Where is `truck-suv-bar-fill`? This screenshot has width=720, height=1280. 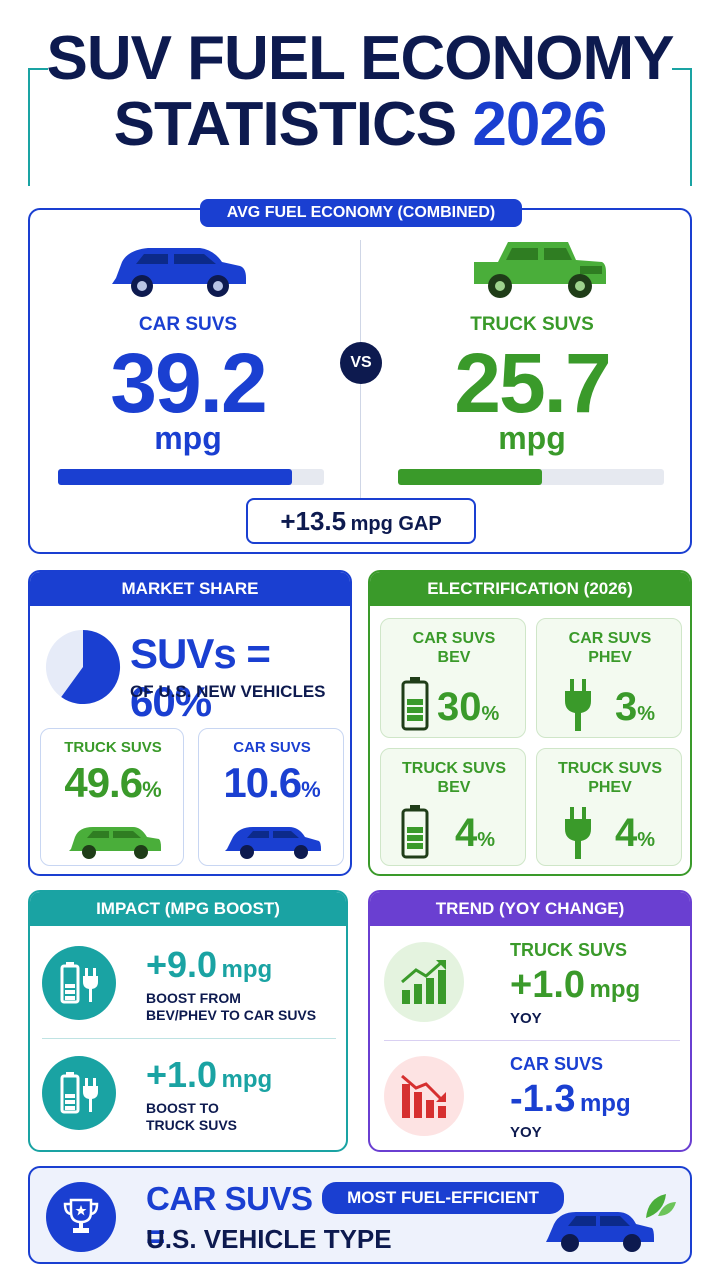 truck-suv-bar-fill is located at coordinates (470, 477).